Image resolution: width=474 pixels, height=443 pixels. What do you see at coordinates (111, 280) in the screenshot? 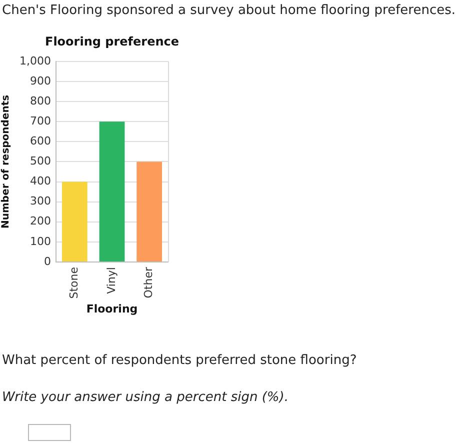
I see `x-tick-label: Vinyl` at bounding box center [111, 280].